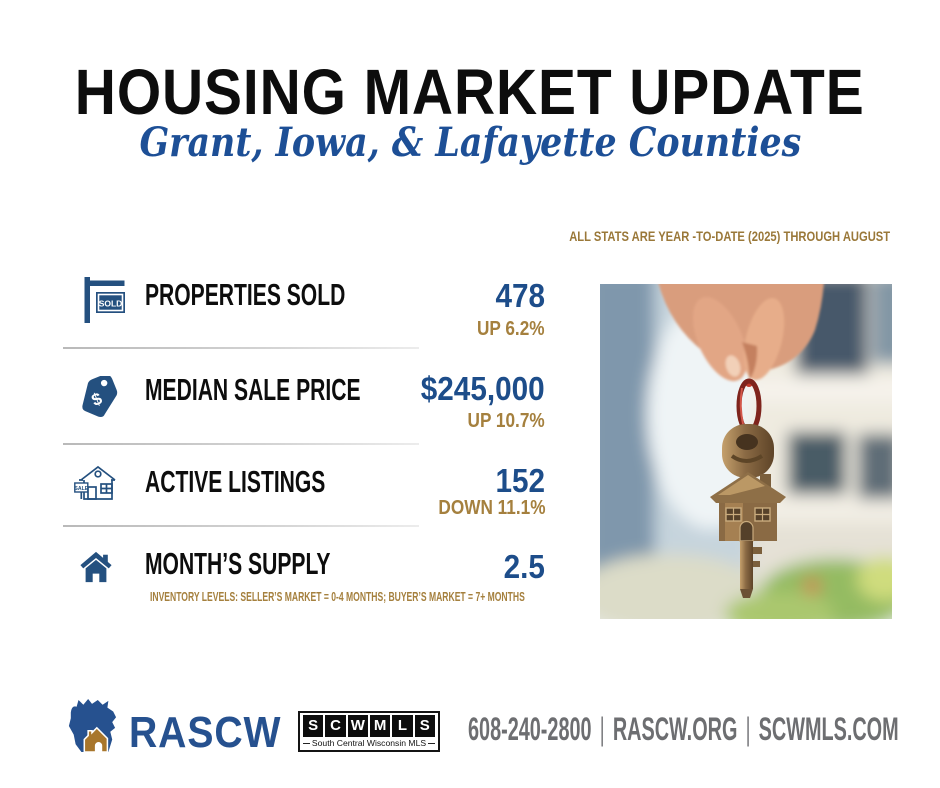  What do you see at coordinates (530, 729) in the screenshot?
I see `phone-number: 608-240-2800` at bounding box center [530, 729].